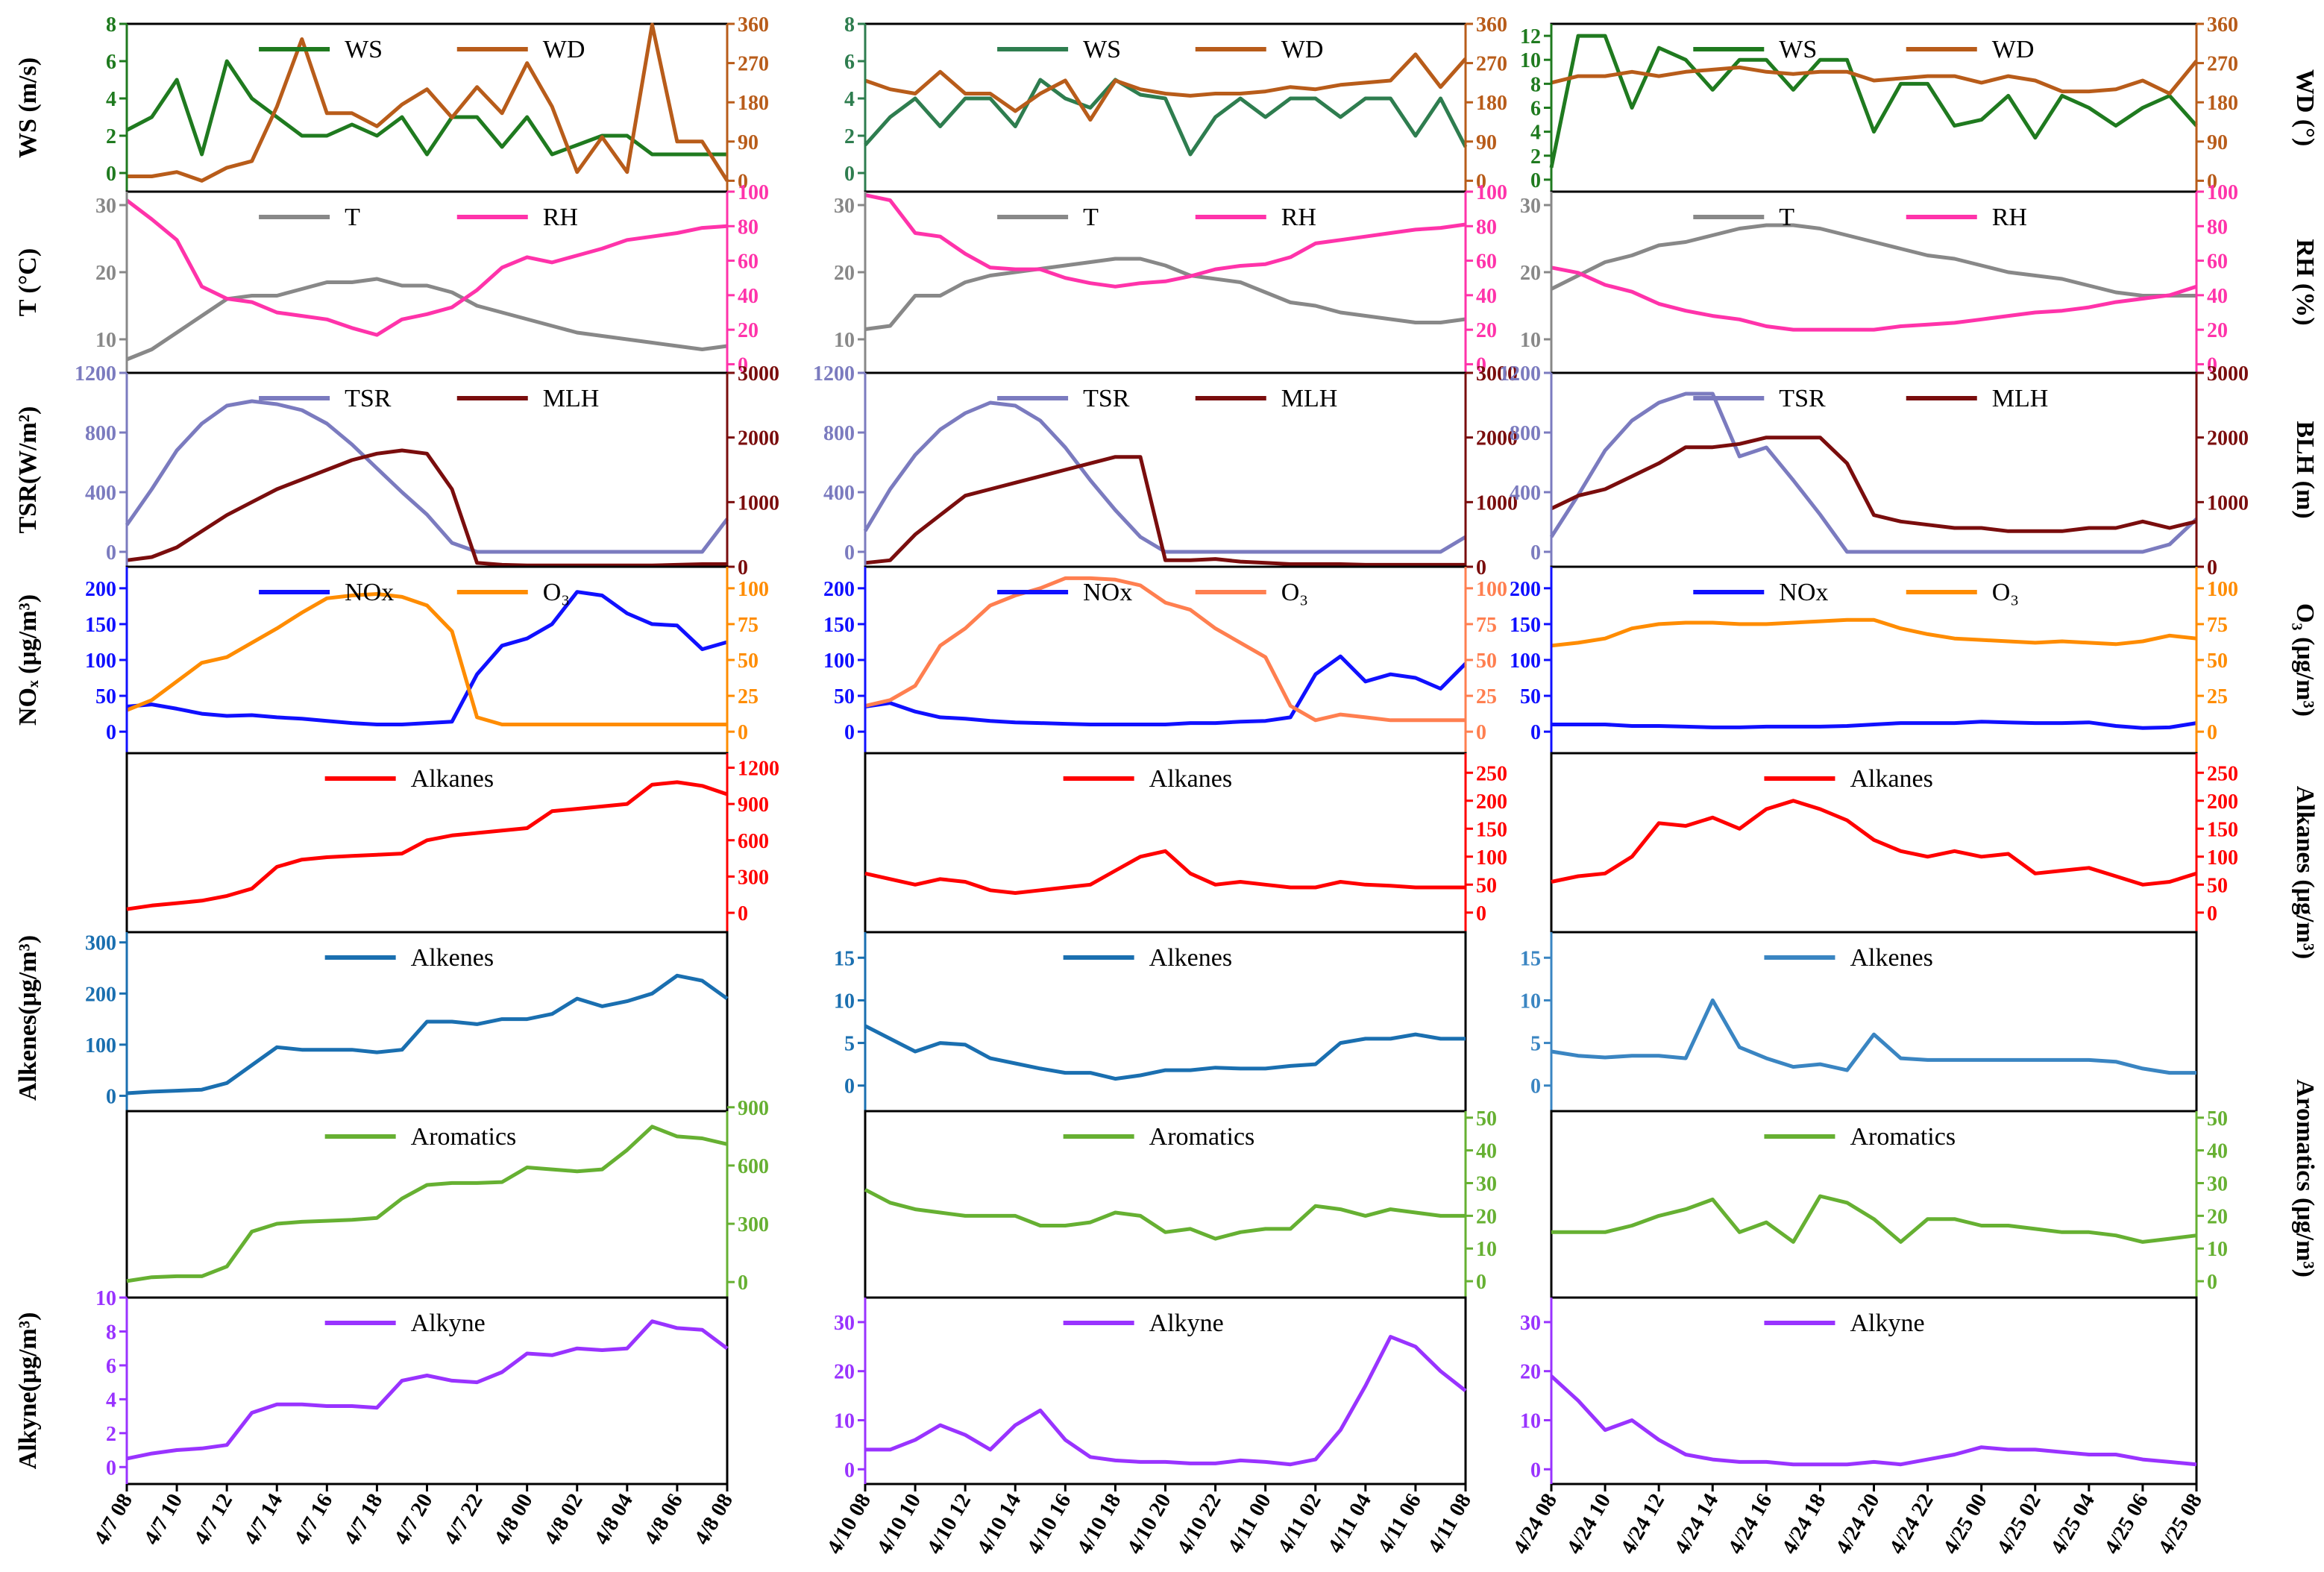 The height and width of the screenshot is (1572, 2324). Describe the element at coordinates (1589, 1524) in the screenshot. I see `x-tick-label: 4/24 10` at that location.